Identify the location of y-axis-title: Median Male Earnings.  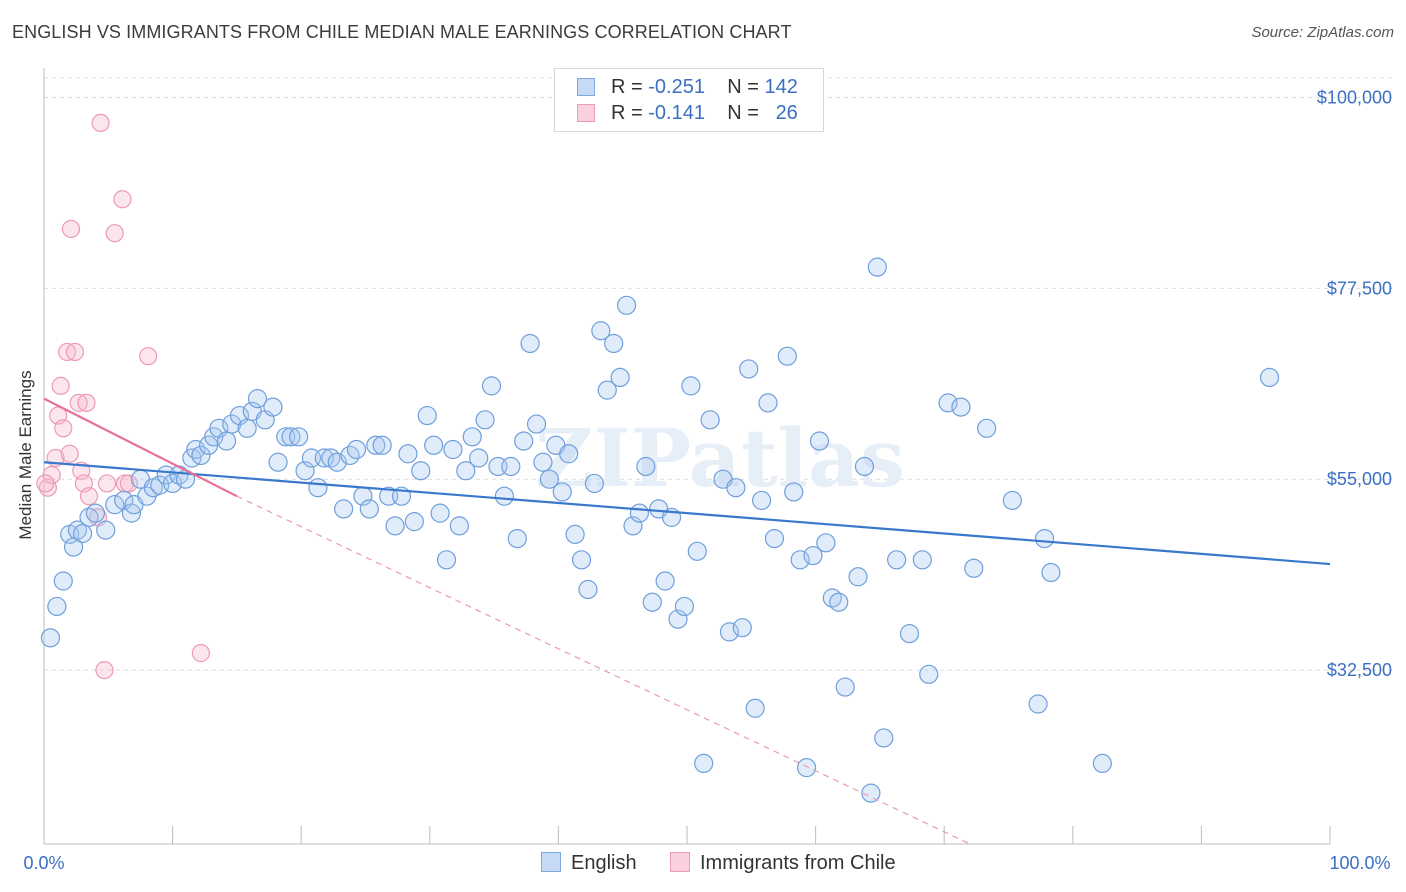
(25, 454).